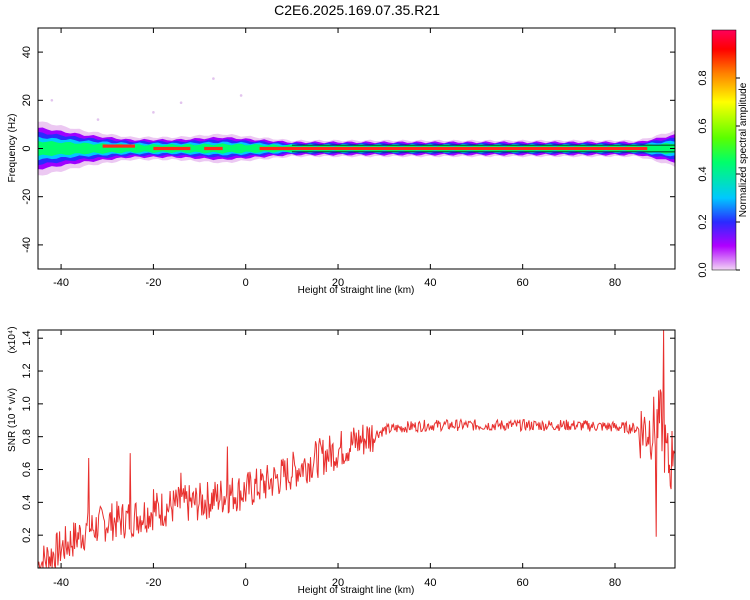  I want to click on colorbar-tick-label: 0.0, so click(703, 269).